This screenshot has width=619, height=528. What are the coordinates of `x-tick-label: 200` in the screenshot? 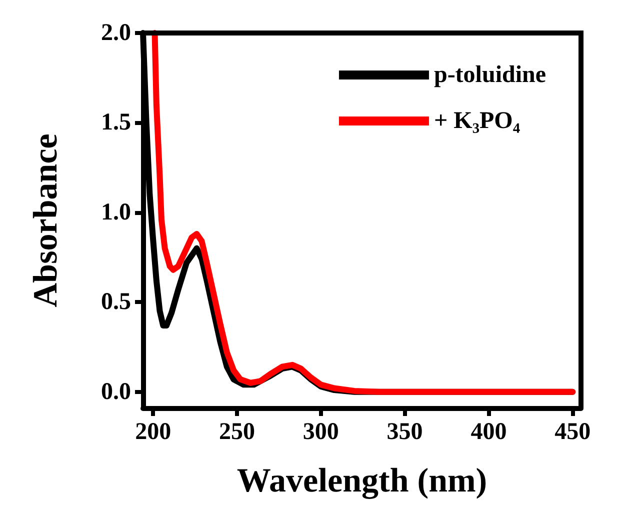 It's located at (153, 432).